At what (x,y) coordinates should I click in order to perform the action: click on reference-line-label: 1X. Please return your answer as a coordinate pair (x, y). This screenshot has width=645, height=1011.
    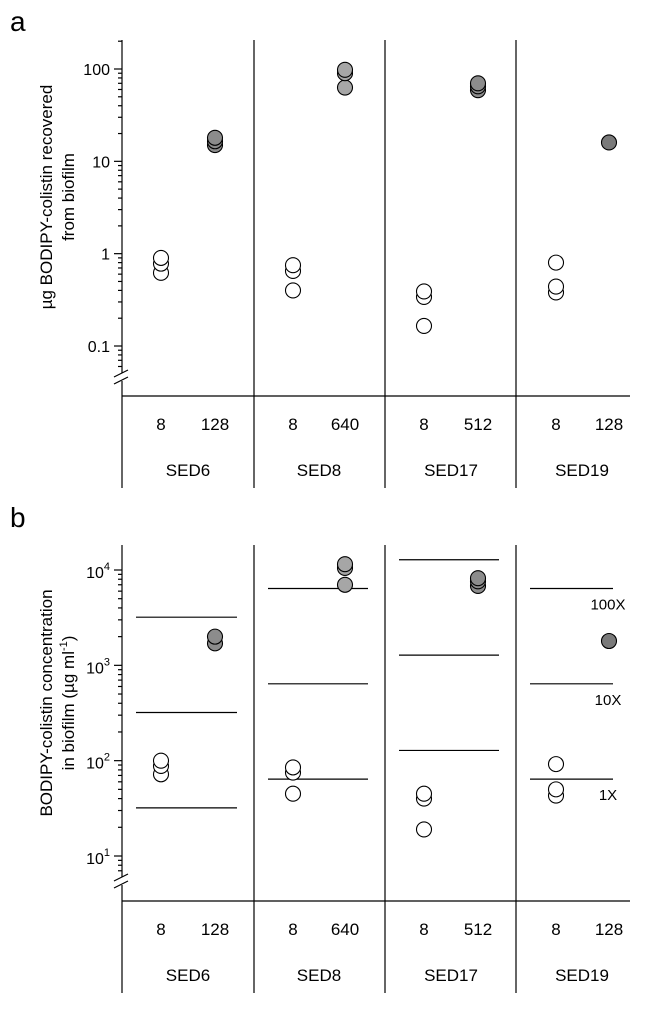
    Looking at the image, I should click on (608, 795).